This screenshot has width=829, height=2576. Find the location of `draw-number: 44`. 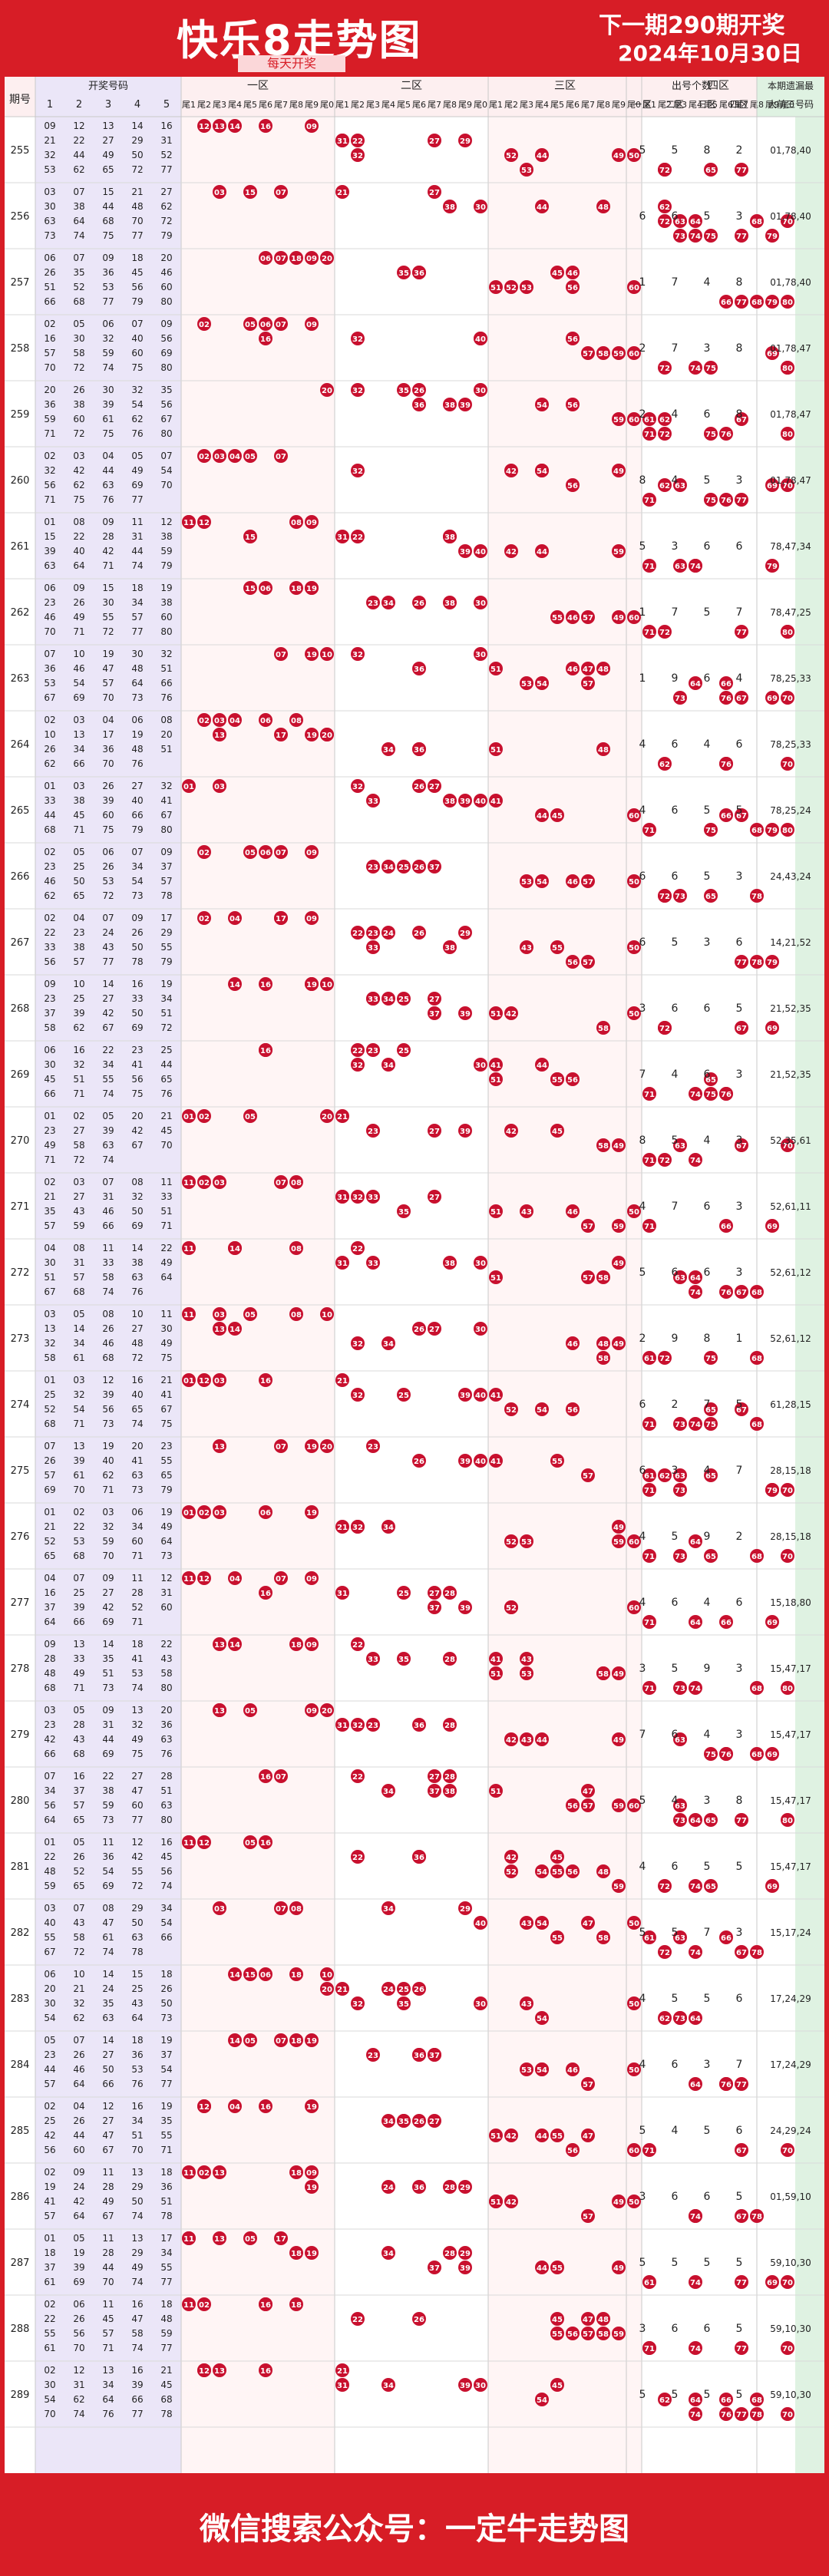

draw-number: 44 is located at coordinates (78, 155).